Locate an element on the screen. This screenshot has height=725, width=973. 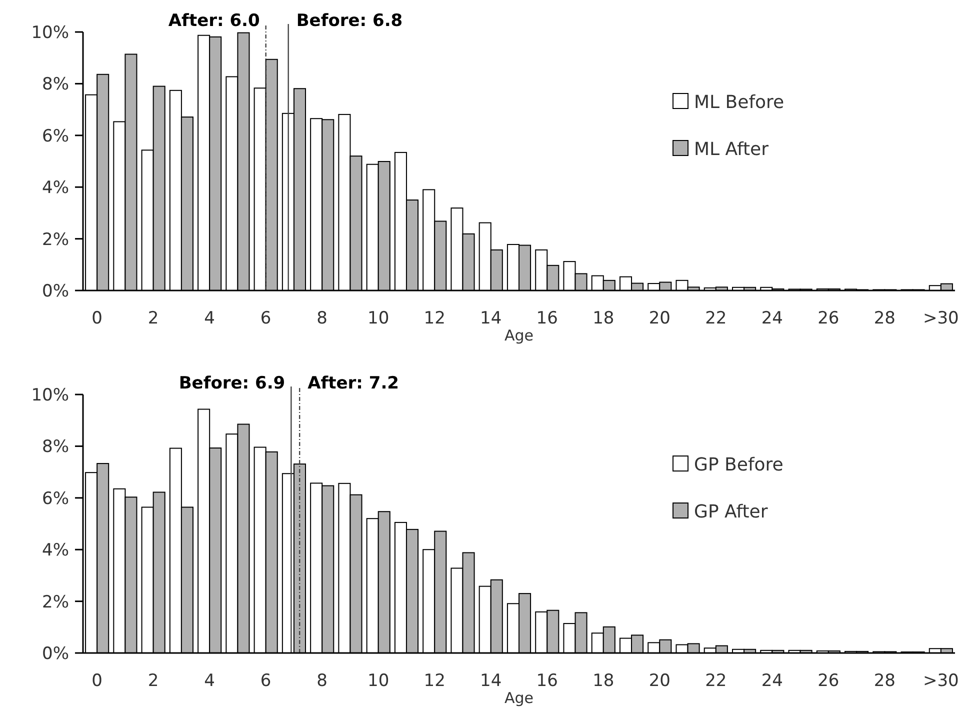
ref-line-label: After: 6.0 is located at coordinates (214, 21).